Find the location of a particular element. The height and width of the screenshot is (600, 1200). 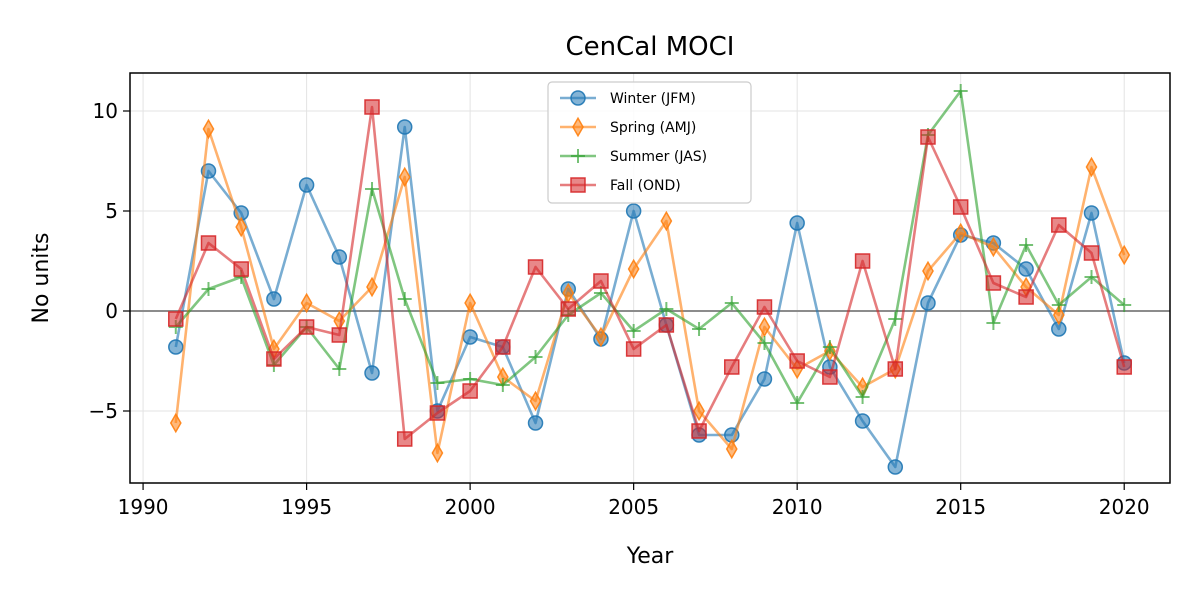

legend-entry: Fall (OND) is located at coordinates (620, 185).